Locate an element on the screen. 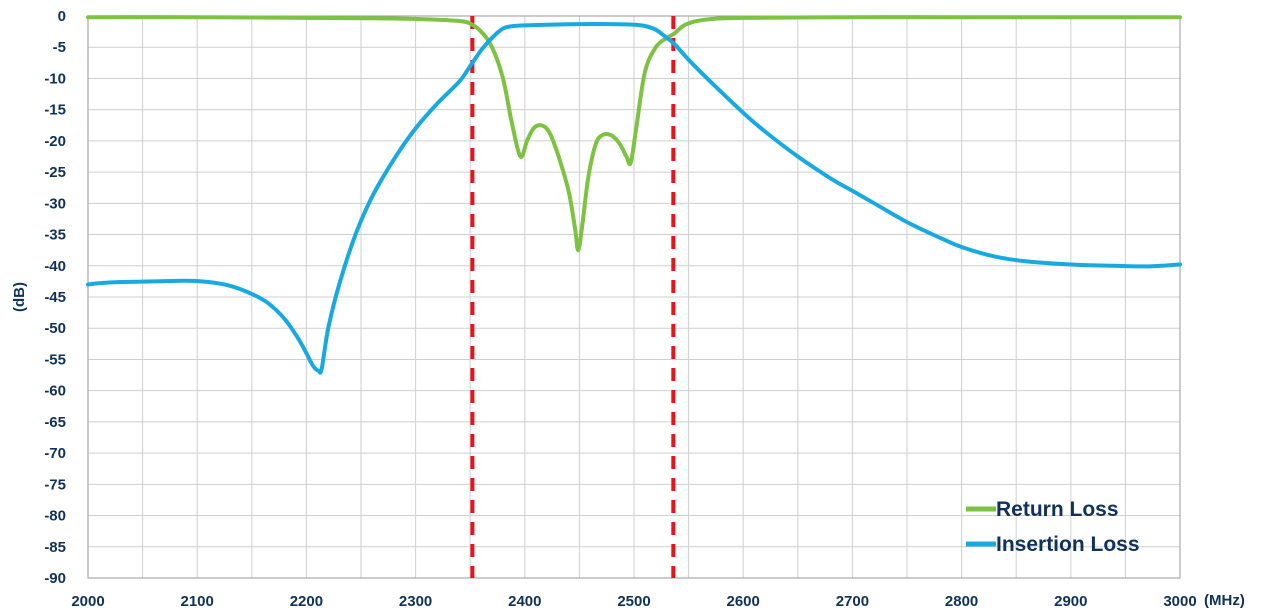 This screenshot has width=1268, height=612. y-tick-label: -20 is located at coordinates (55, 141).